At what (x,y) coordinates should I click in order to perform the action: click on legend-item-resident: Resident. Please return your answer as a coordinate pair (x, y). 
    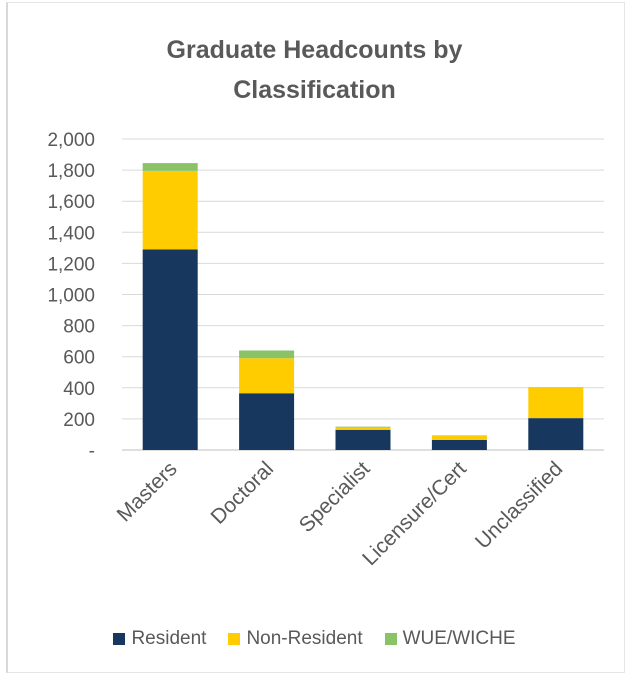
    Looking at the image, I should click on (159, 639).